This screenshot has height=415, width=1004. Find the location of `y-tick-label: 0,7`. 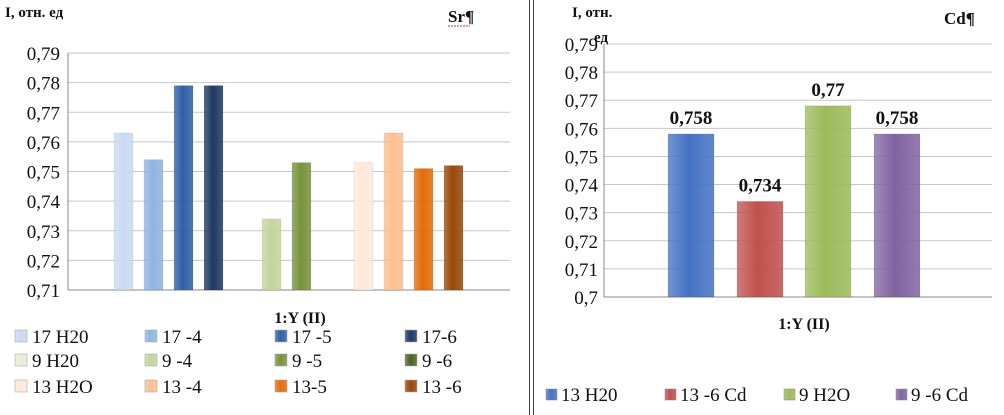

y-tick-label: 0,7 is located at coordinates (586, 298).